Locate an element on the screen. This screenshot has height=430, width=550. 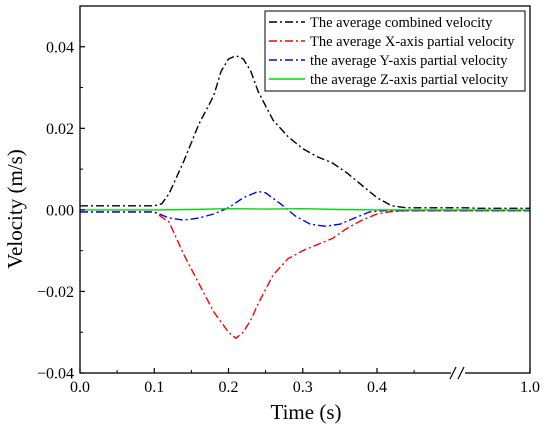
x-axis-title: Time (s) is located at coordinates (306, 412).